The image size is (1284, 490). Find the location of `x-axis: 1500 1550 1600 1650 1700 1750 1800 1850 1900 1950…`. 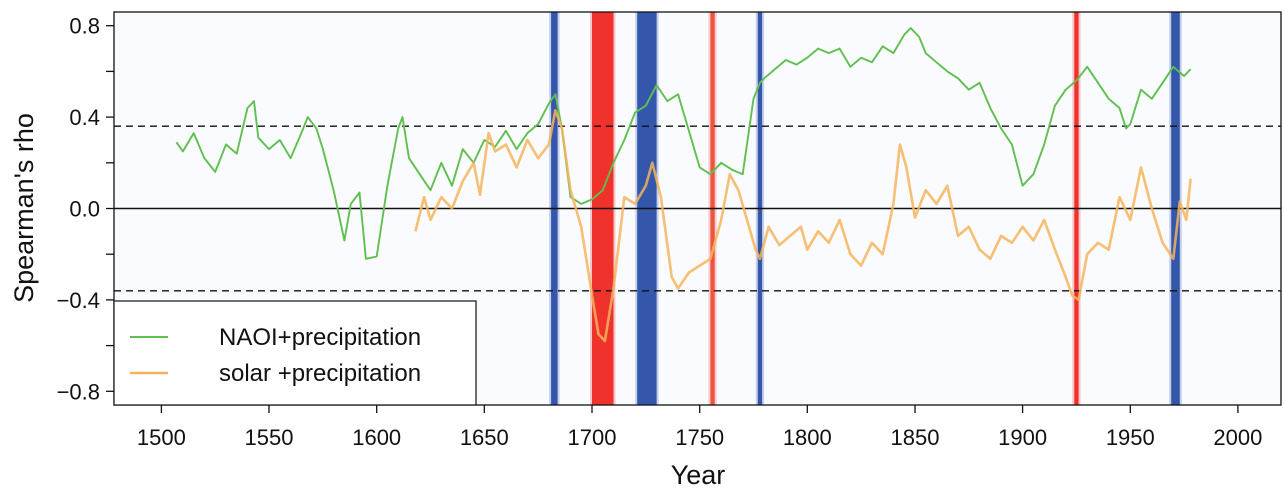

x-axis: 1500 1550 1600 1650 1700 1750 1800 1850 1900 1950… is located at coordinates (699, 427).